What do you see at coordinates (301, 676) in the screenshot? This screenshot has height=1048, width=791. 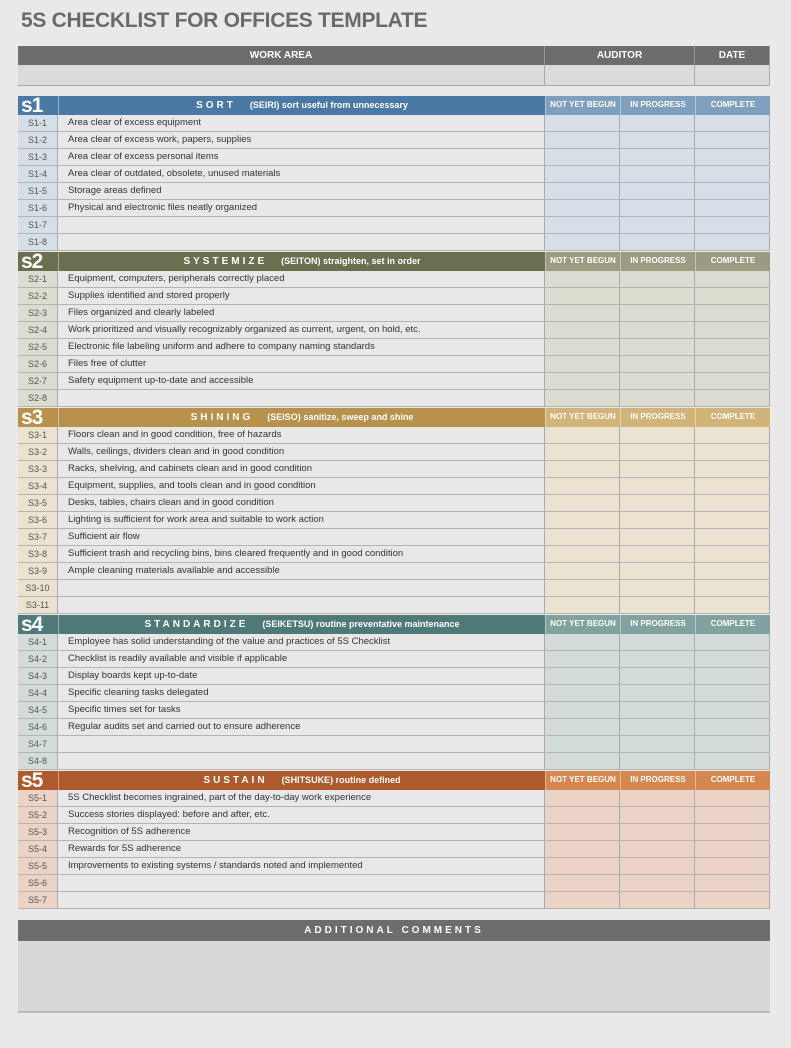 I see `item-description: Display boards kept up-to-date` at bounding box center [301, 676].